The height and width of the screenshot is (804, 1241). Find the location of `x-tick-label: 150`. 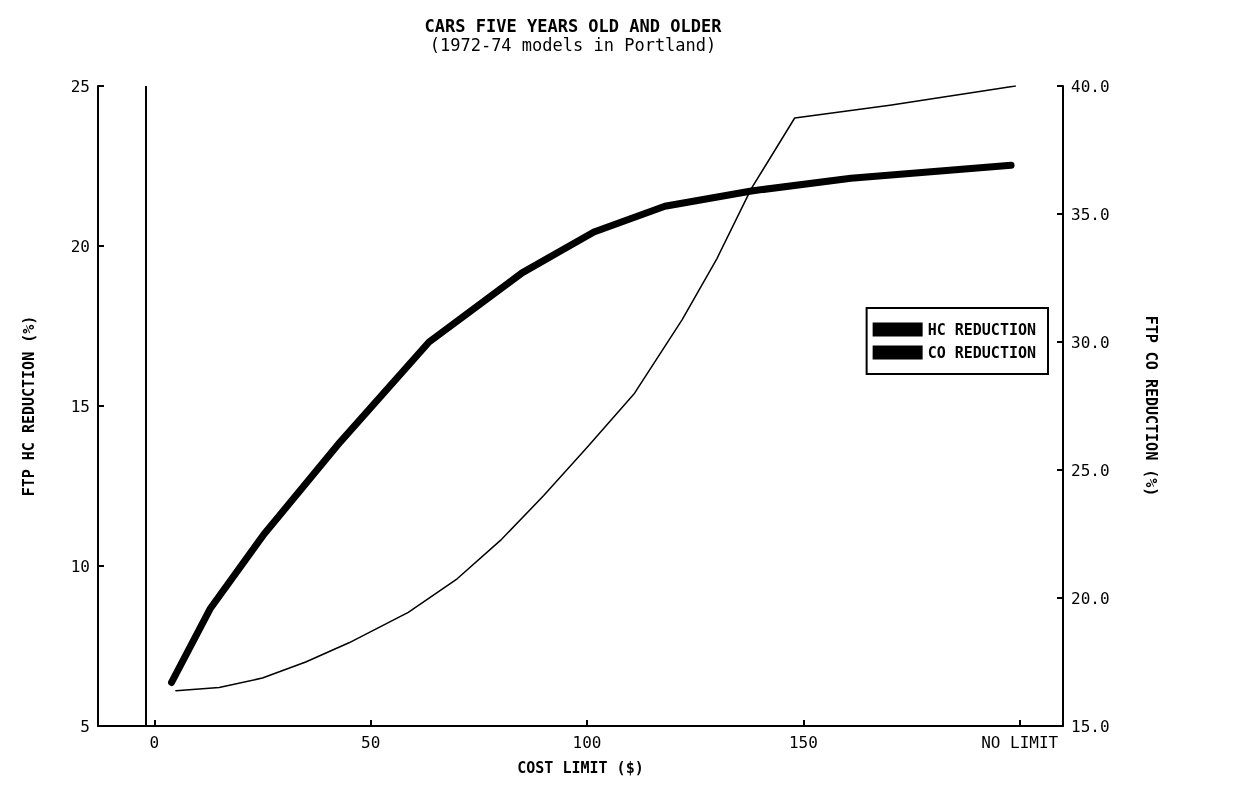

x-tick-label: 150 is located at coordinates (803, 742).